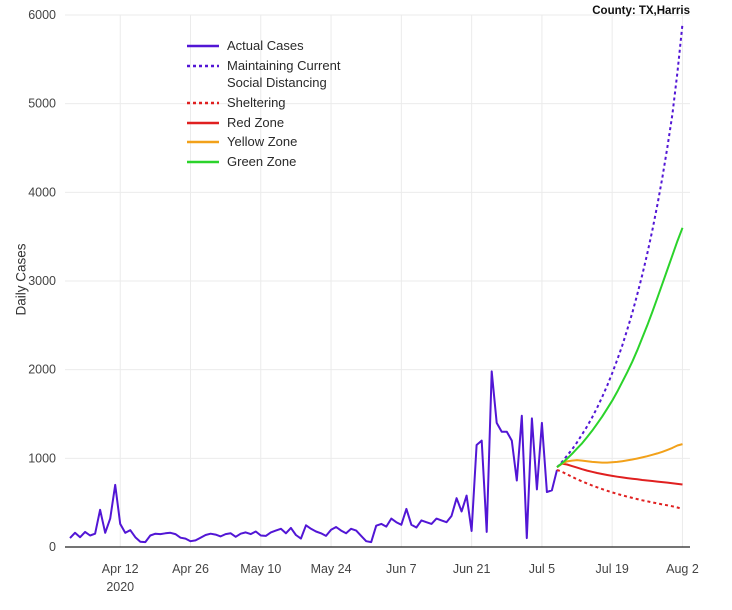 The image size is (732, 610). What do you see at coordinates (472, 569) in the screenshot?
I see `x-tick-label: Jun 21` at bounding box center [472, 569].